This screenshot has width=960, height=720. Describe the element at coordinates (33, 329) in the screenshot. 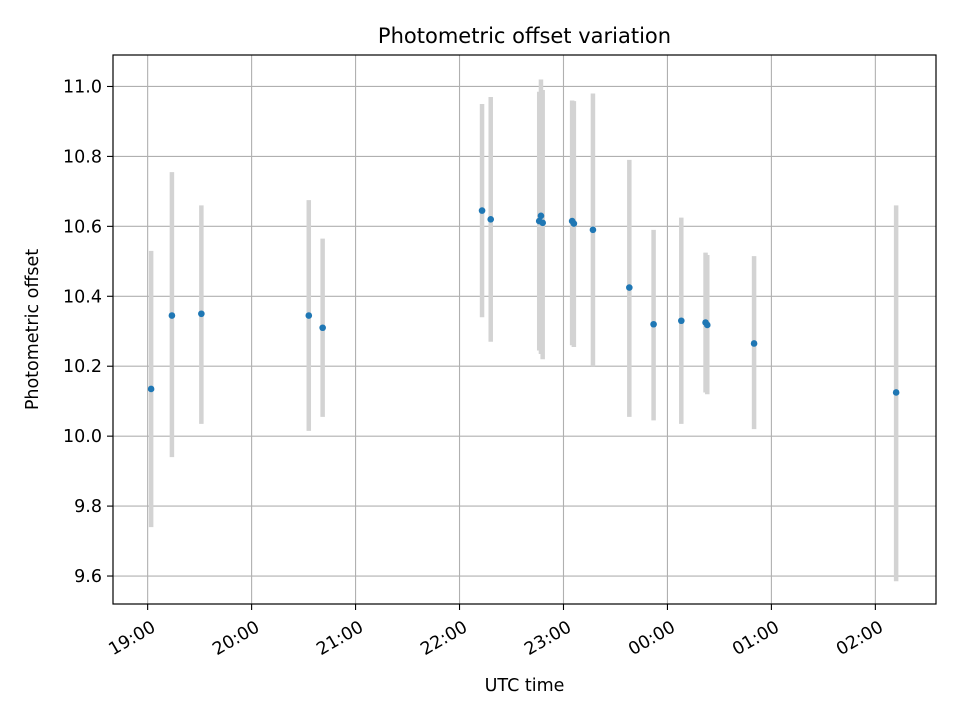

I see `y-axis-label: Photometric offset` at that location.